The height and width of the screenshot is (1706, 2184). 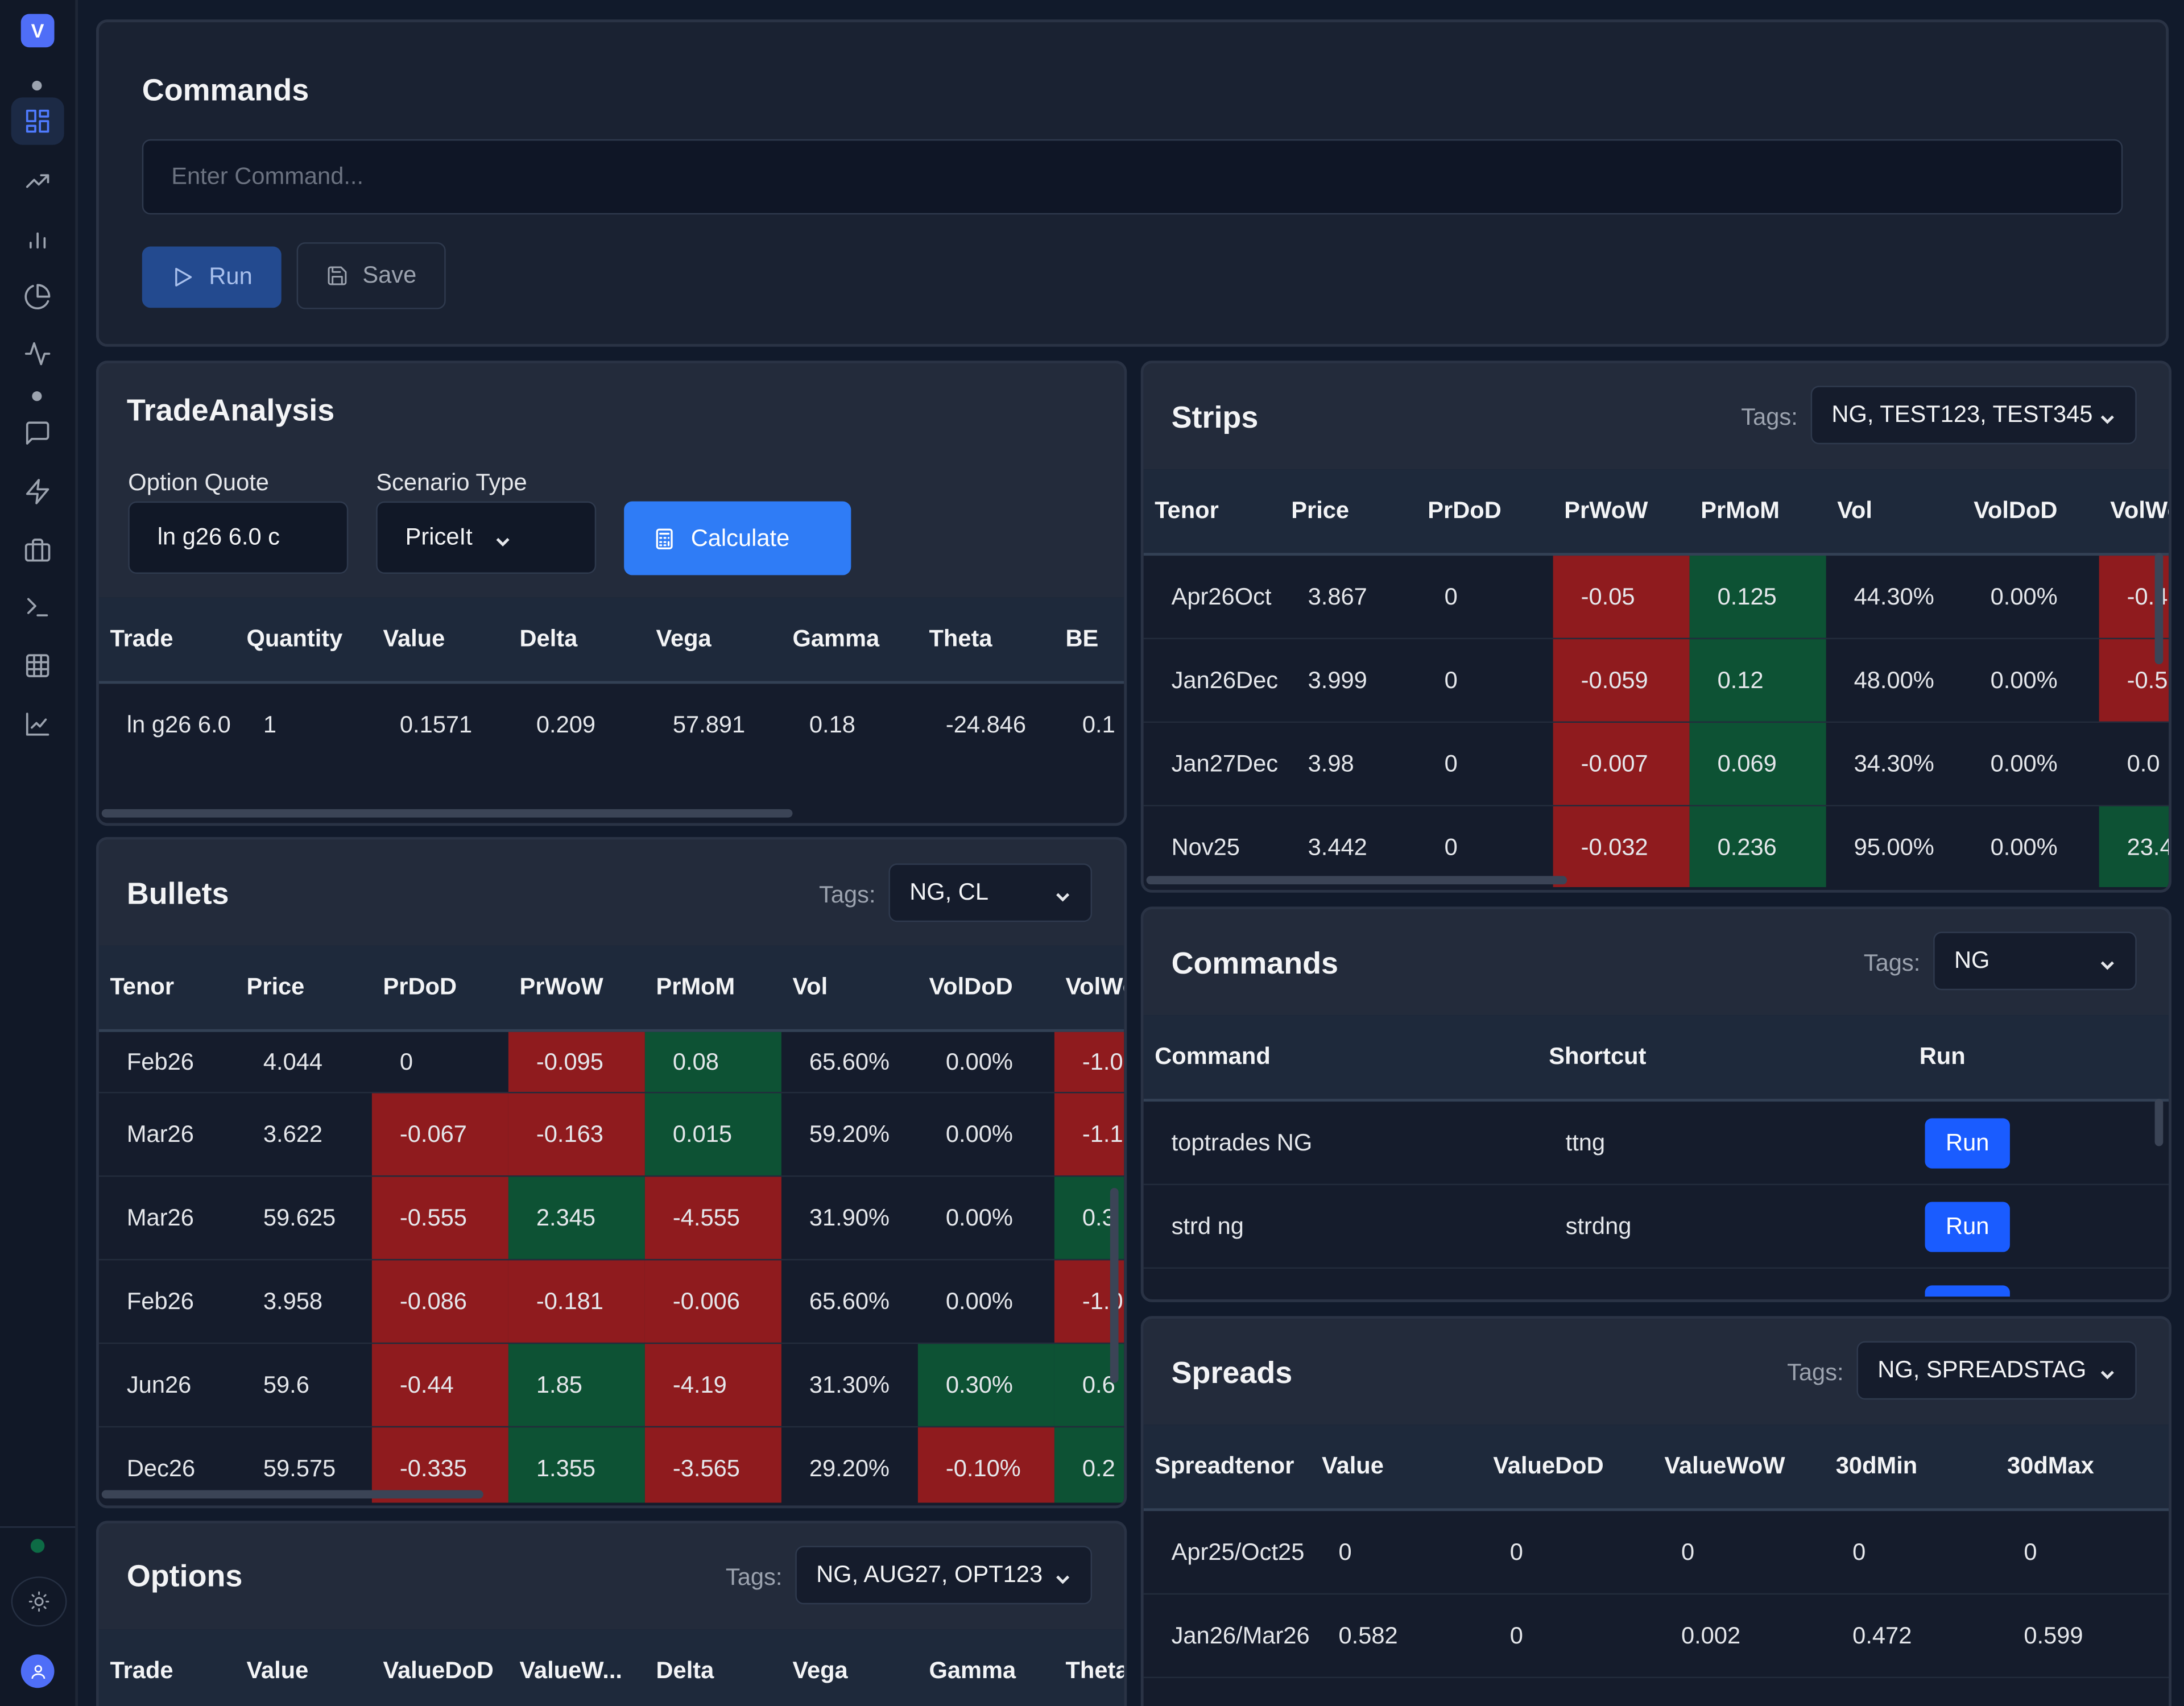 What do you see at coordinates (37, 491) in the screenshot?
I see `lightning-icon` at bounding box center [37, 491].